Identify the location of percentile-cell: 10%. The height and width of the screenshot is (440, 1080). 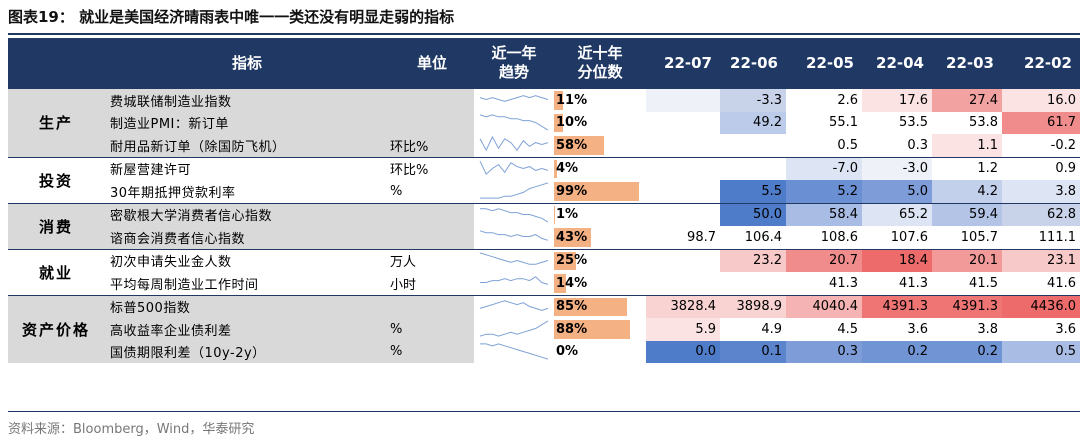
(600, 122).